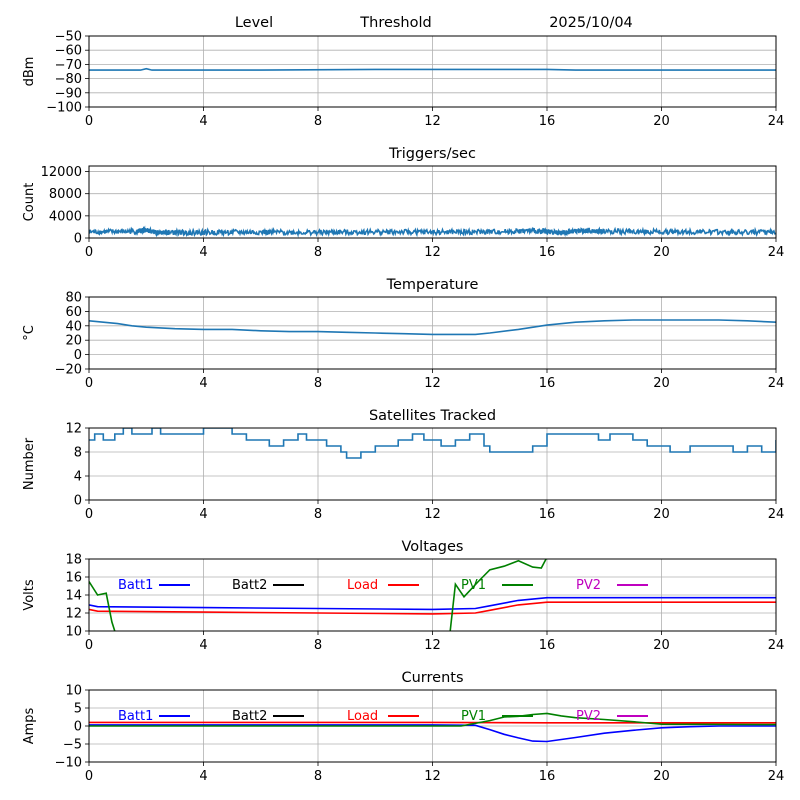 The height and width of the screenshot is (800, 800). I want to click on y-tick-label: 8000, so click(65, 194).